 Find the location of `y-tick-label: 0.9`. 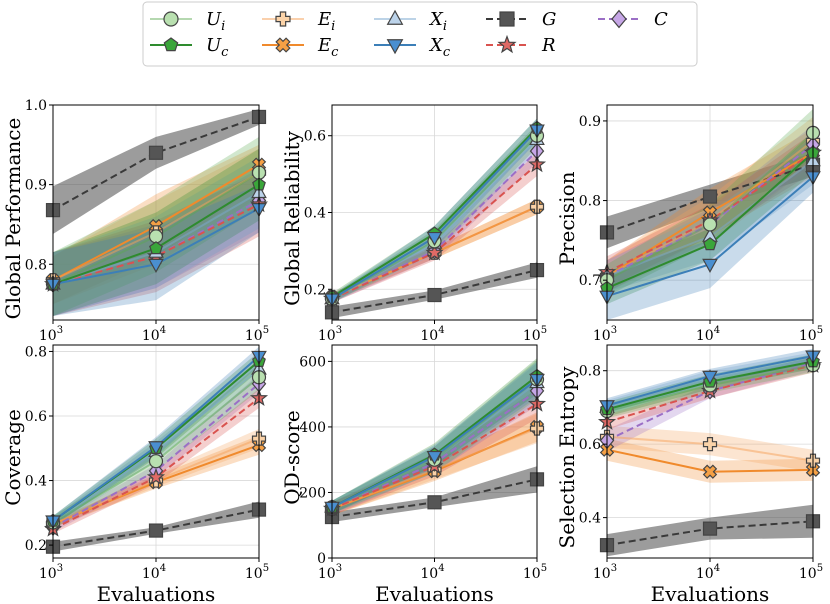

y-tick-label: 0.9 is located at coordinates (590, 122).